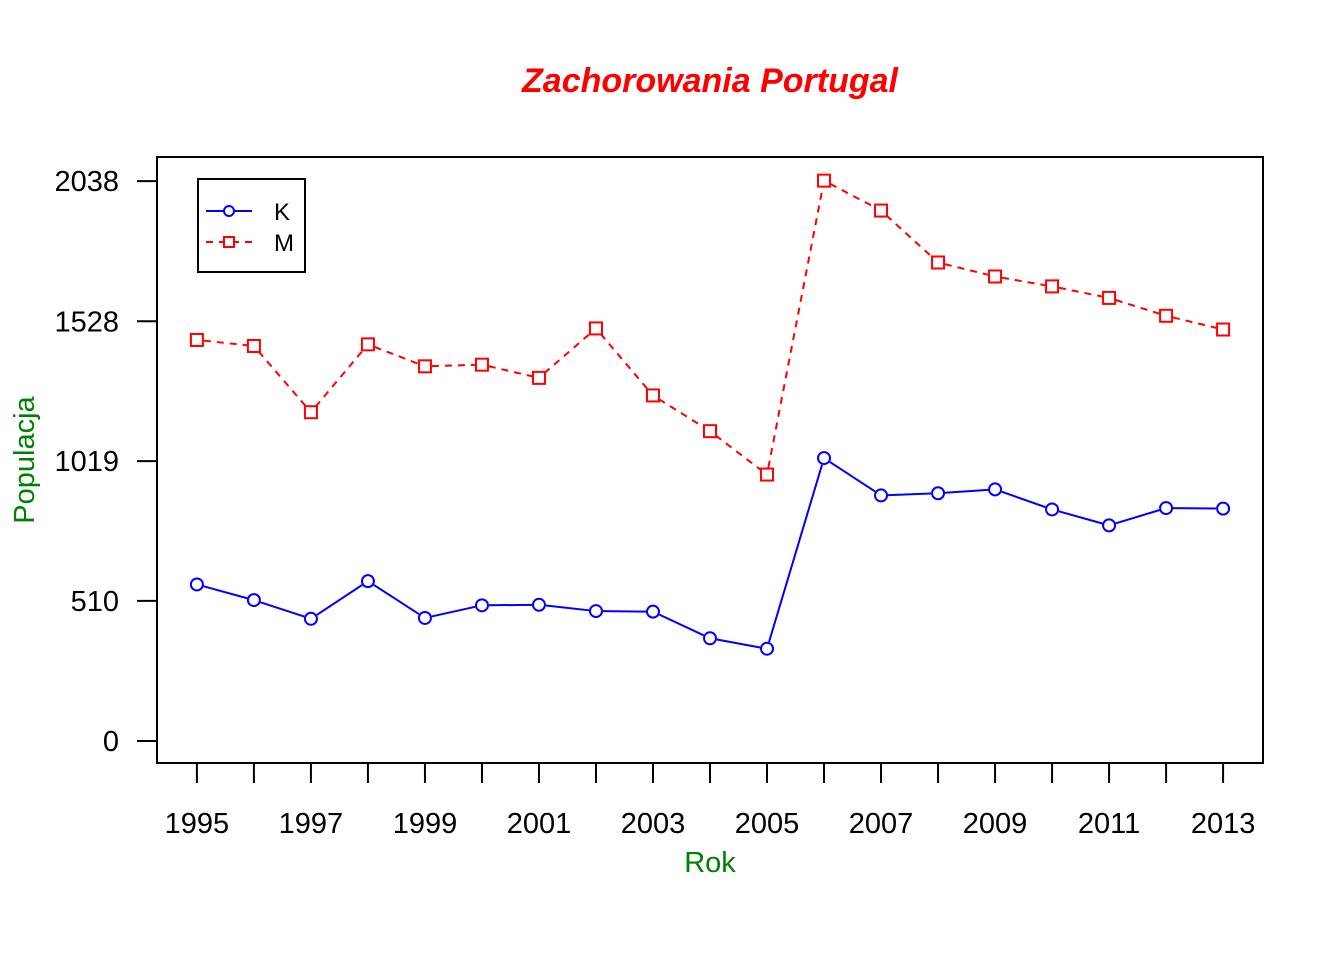  I want to click on x-tick-label: 2003, so click(653, 824).